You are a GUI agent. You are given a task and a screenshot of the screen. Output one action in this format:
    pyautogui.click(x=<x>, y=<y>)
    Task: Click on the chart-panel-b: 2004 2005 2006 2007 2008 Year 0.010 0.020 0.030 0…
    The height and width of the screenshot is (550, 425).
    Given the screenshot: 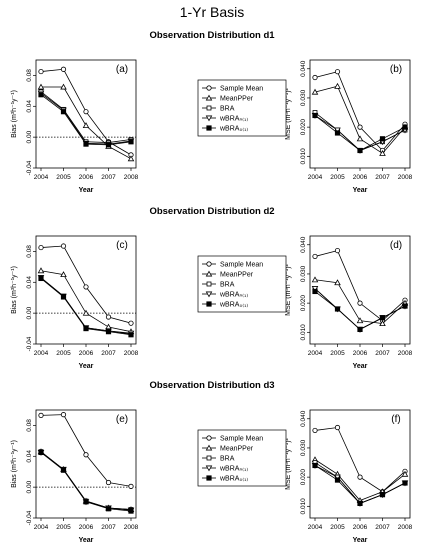 What is the action you would take?
    pyautogui.click(x=349, y=126)
    